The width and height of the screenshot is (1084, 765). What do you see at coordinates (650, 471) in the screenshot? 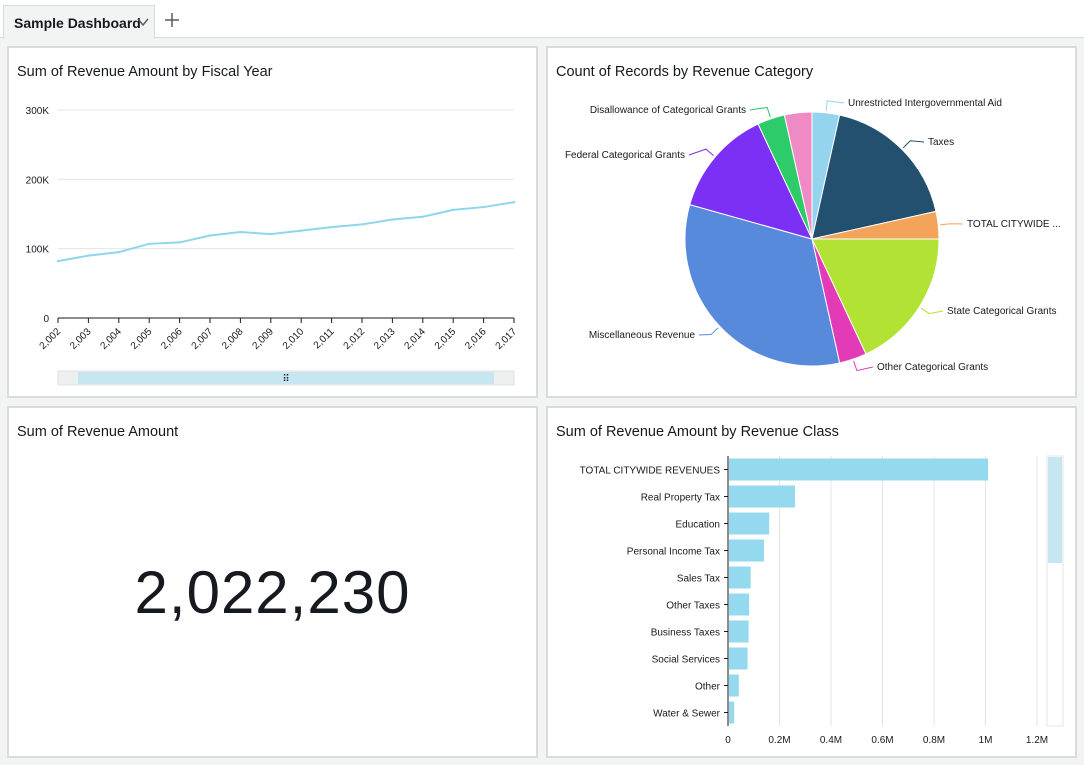
I see `y-tick-label: TOTAL CITYWIDE REVENUES` at bounding box center [650, 471].